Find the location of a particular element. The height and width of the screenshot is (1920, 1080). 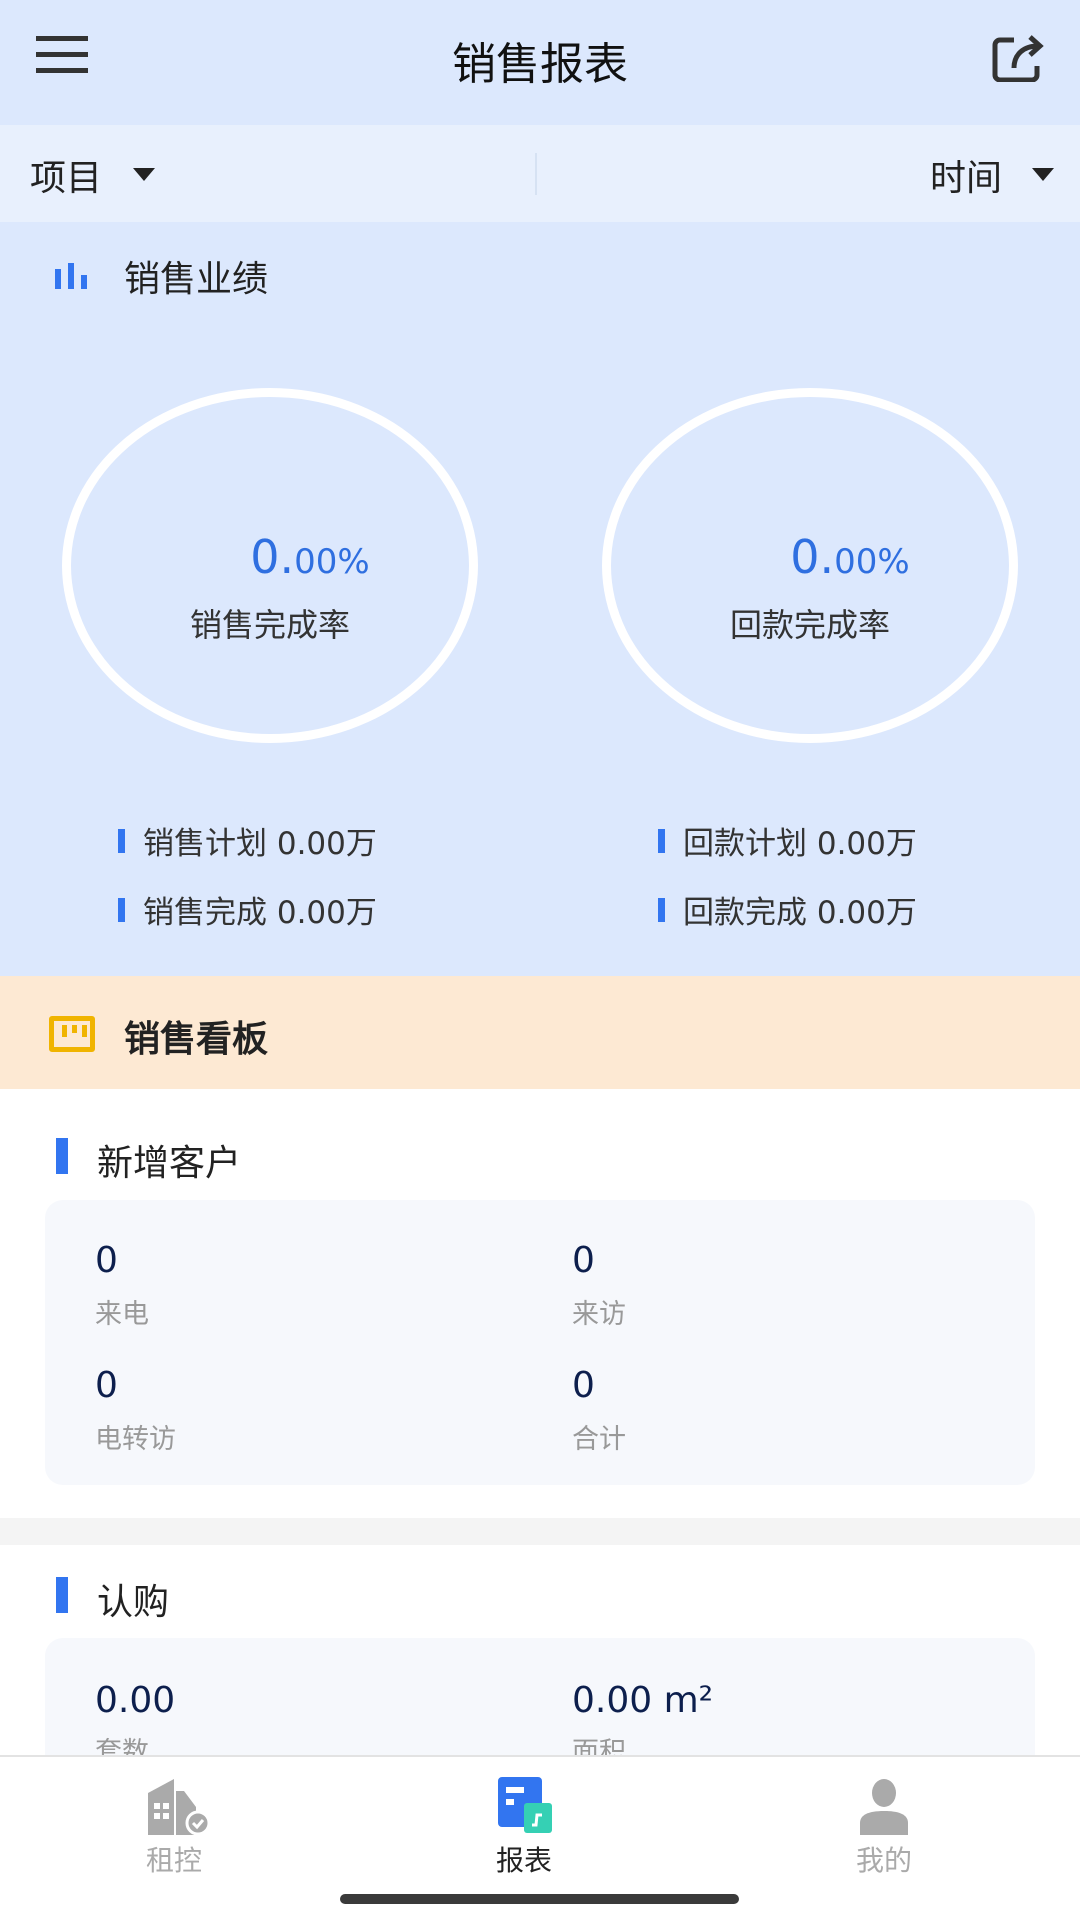

page-title: 销售报表 is located at coordinates (540, 64).